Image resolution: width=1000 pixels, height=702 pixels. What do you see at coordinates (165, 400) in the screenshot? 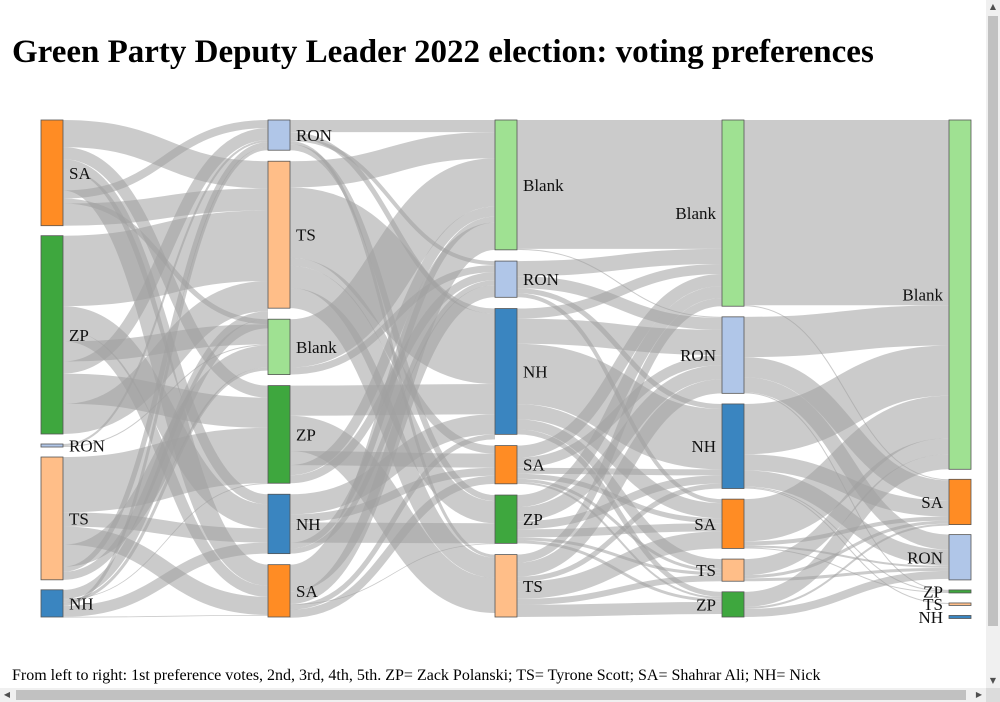
I see `link-ZP-to-ZP` at bounding box center [165, 400].